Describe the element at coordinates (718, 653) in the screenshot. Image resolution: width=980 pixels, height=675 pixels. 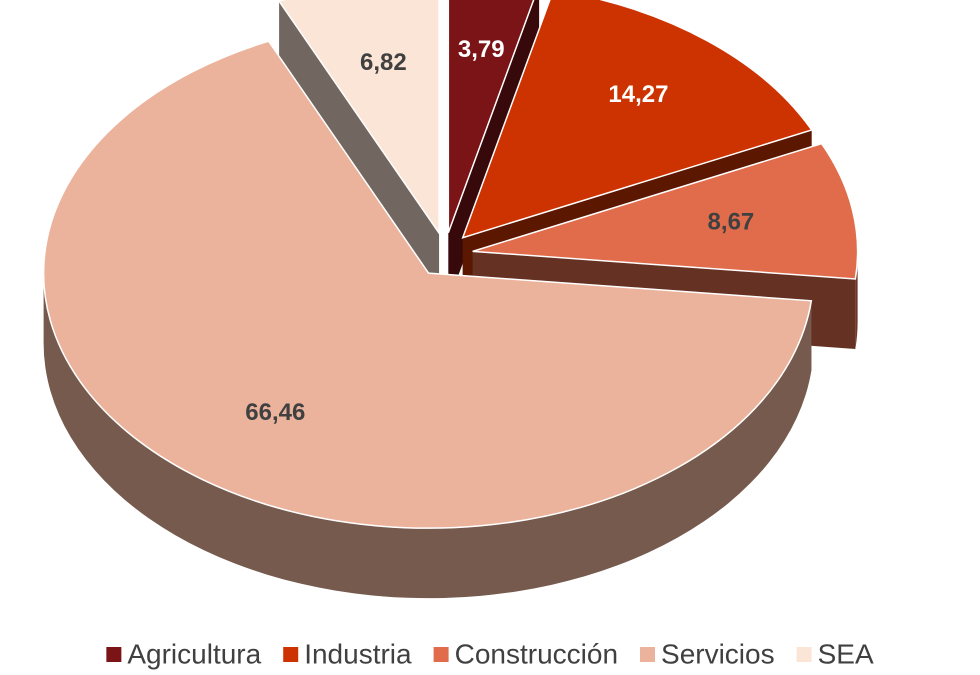
I see `legend-label: Servicios` at that location.